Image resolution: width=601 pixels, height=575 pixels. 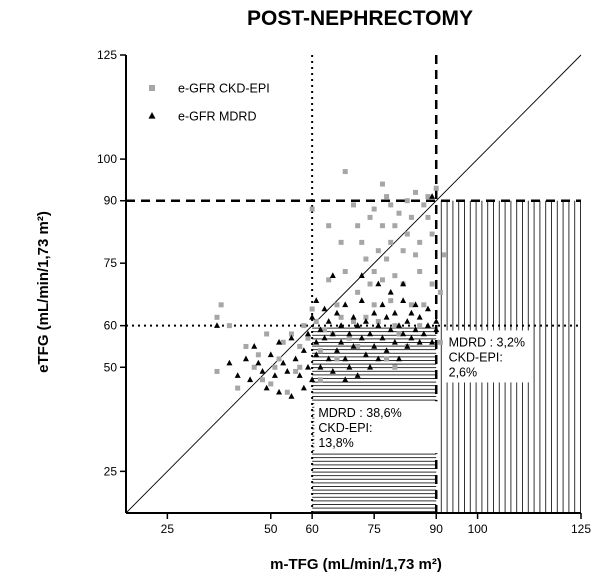 I want to click on y-axis-ticks: 25 50 60 75 90 100 125, so click(x=111, y=263).